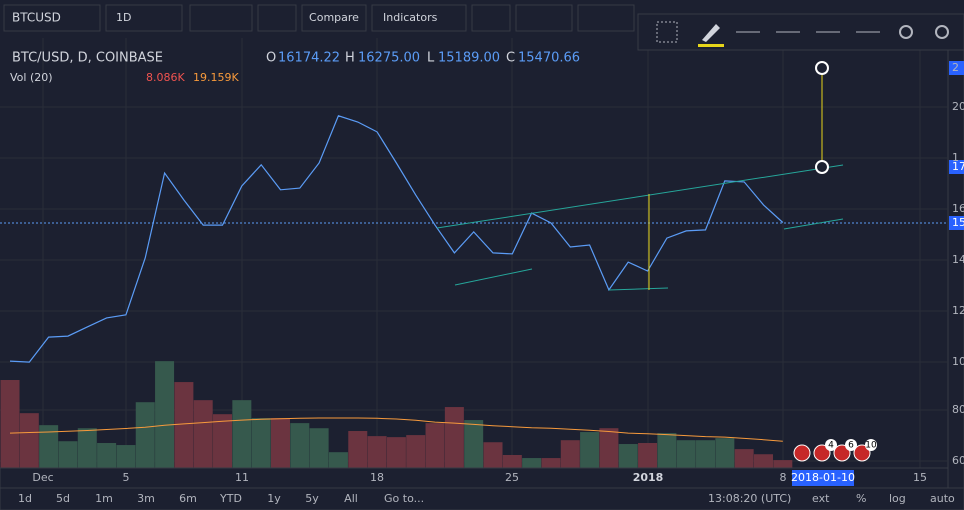  I want to click on volume-value: 8.086K, so click(165, 77).